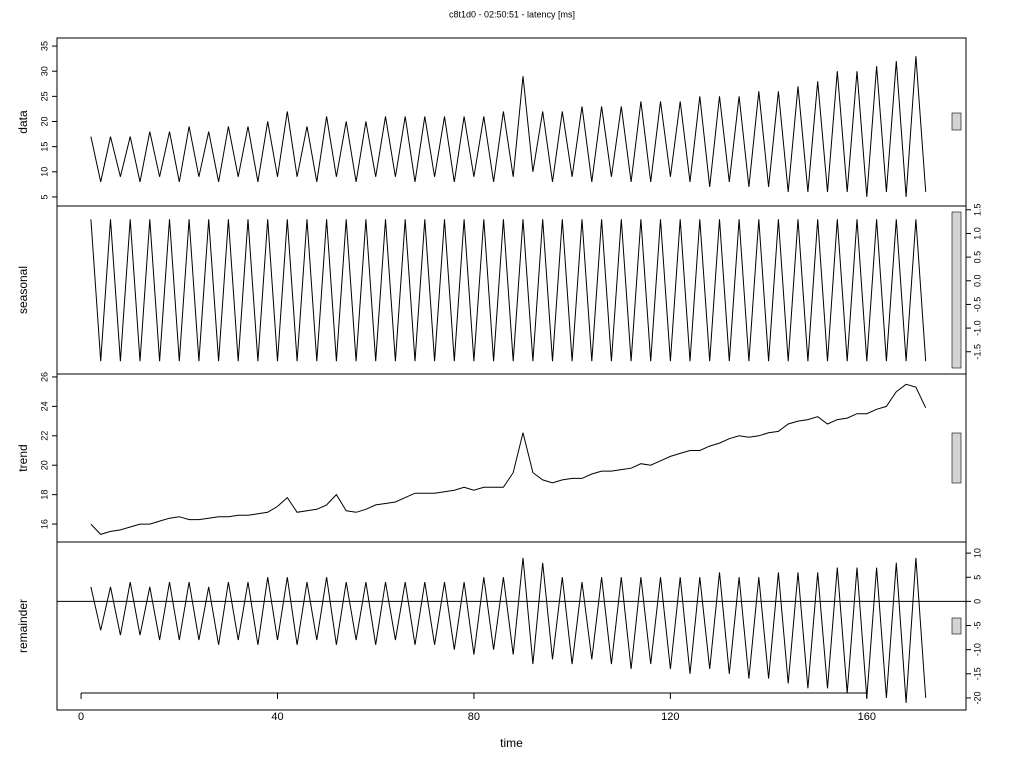  What do you see at coordinates (44, 96) in the screenshot?
I see `y-tick-label: 25` at bounding box center [44, 96].